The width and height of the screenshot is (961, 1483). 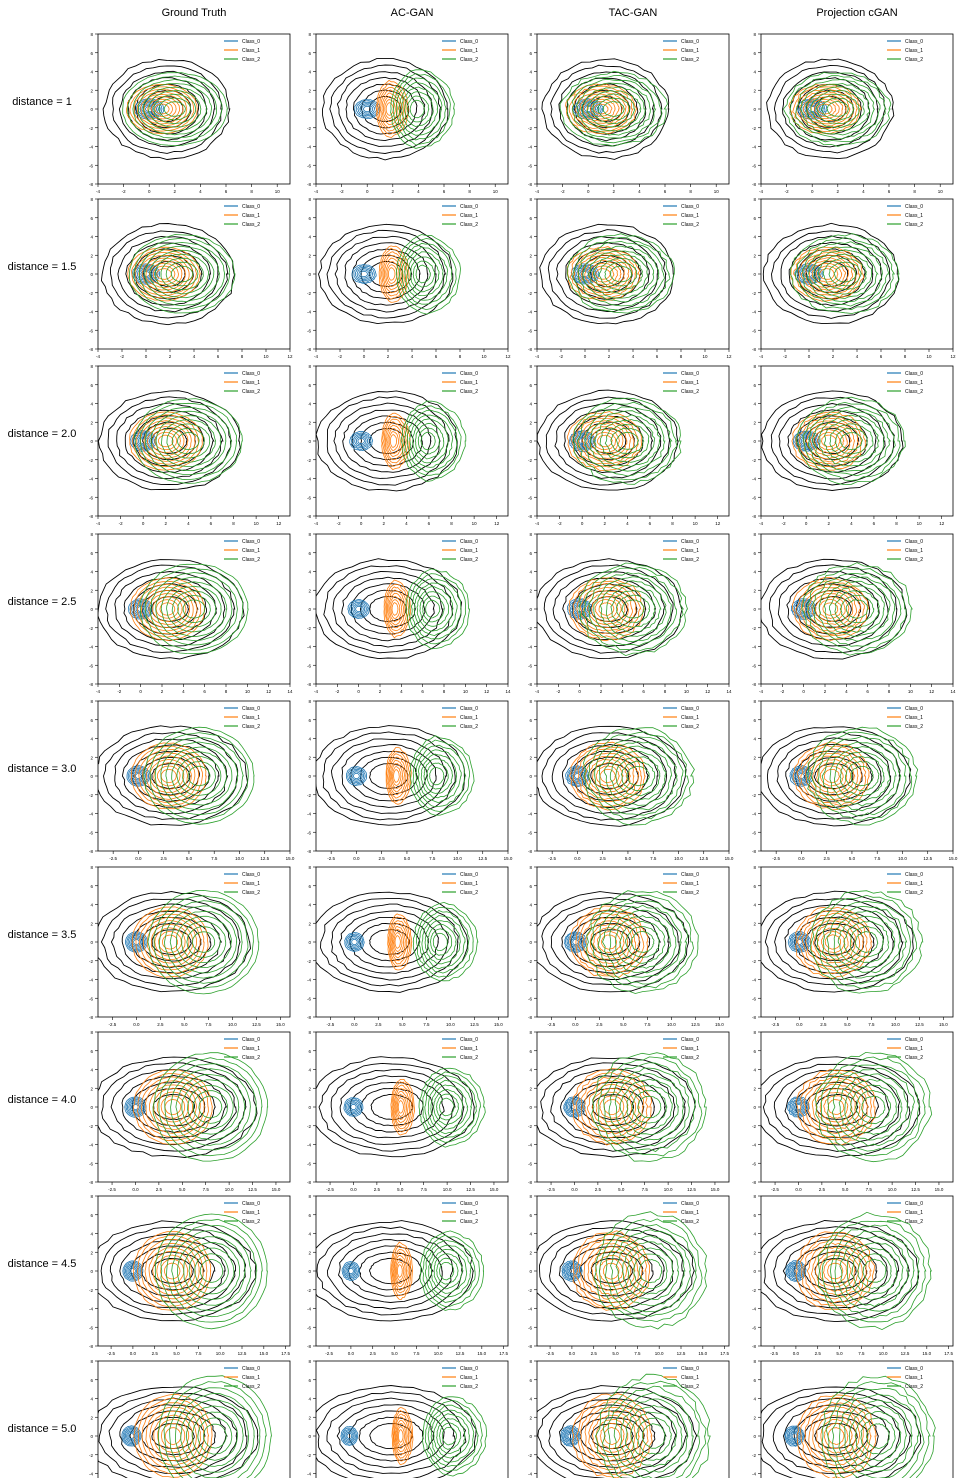 I want to click on x-tick-label: -2, so click(x=119, y=691).